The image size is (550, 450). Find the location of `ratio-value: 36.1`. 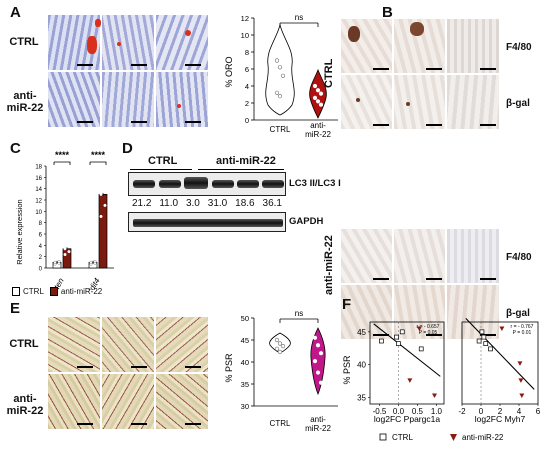

ratio-value: 36.1 is located at coordinates (272, 203).